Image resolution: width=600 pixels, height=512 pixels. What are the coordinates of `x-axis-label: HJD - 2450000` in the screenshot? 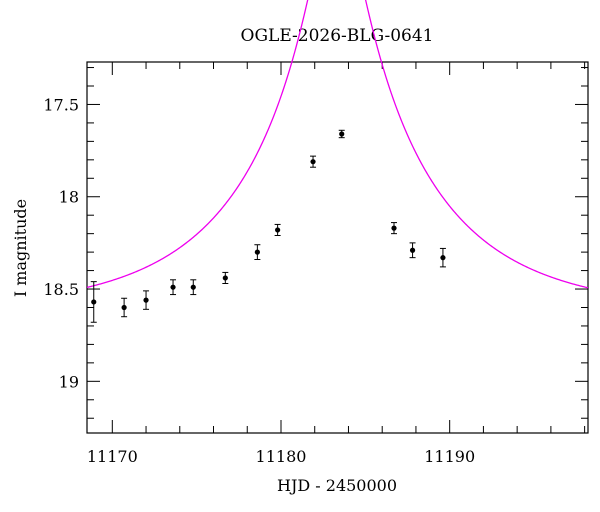 It's located at (337, 485).